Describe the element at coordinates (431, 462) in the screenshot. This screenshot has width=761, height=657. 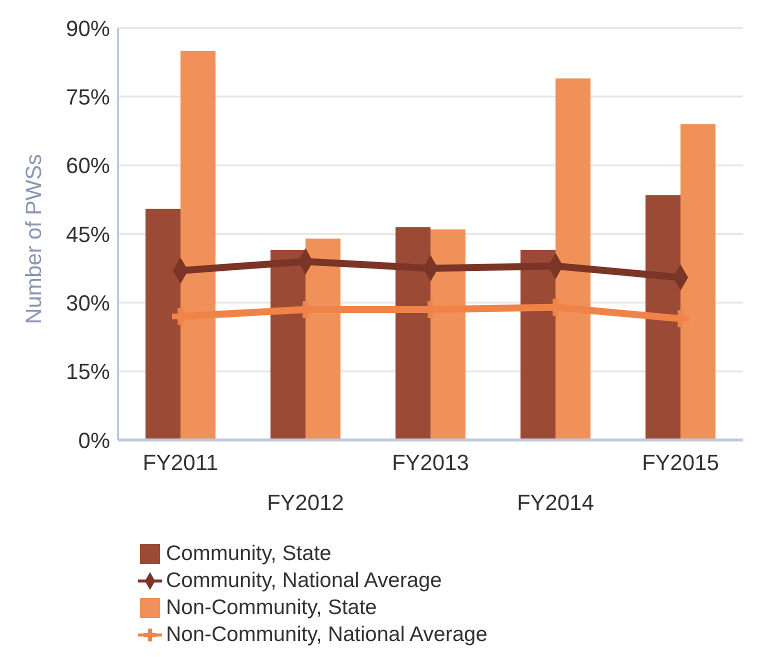
I see `x-tick-label: FY2013` at that location.